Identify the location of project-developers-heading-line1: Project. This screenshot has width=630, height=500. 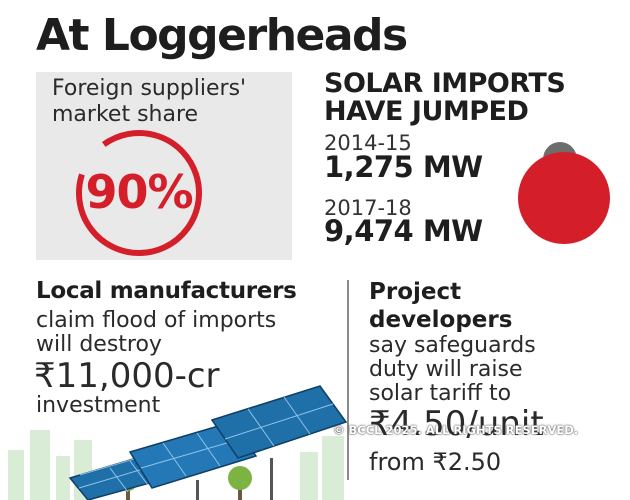
(415, 292).